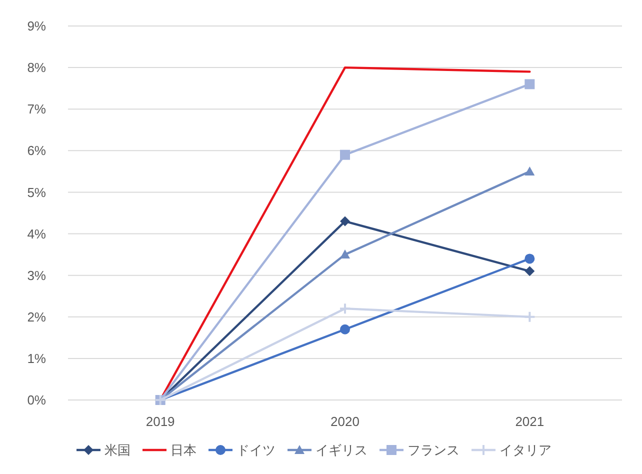 The height and width of the screenshot is (474, 642). I want to click on x-tick-label: 2020, so click(345, 421).